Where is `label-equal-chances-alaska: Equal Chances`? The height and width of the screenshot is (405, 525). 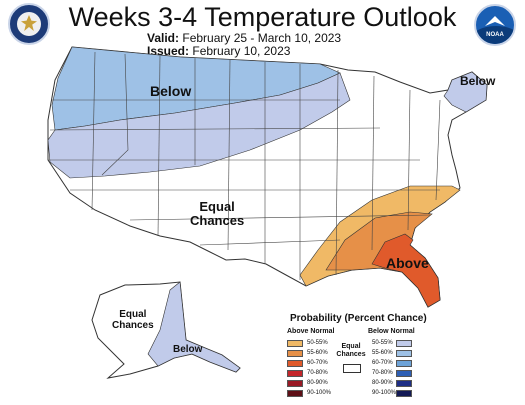 label-equal-chances-alaska: Equal Chances is located at coordinates (133, 320).